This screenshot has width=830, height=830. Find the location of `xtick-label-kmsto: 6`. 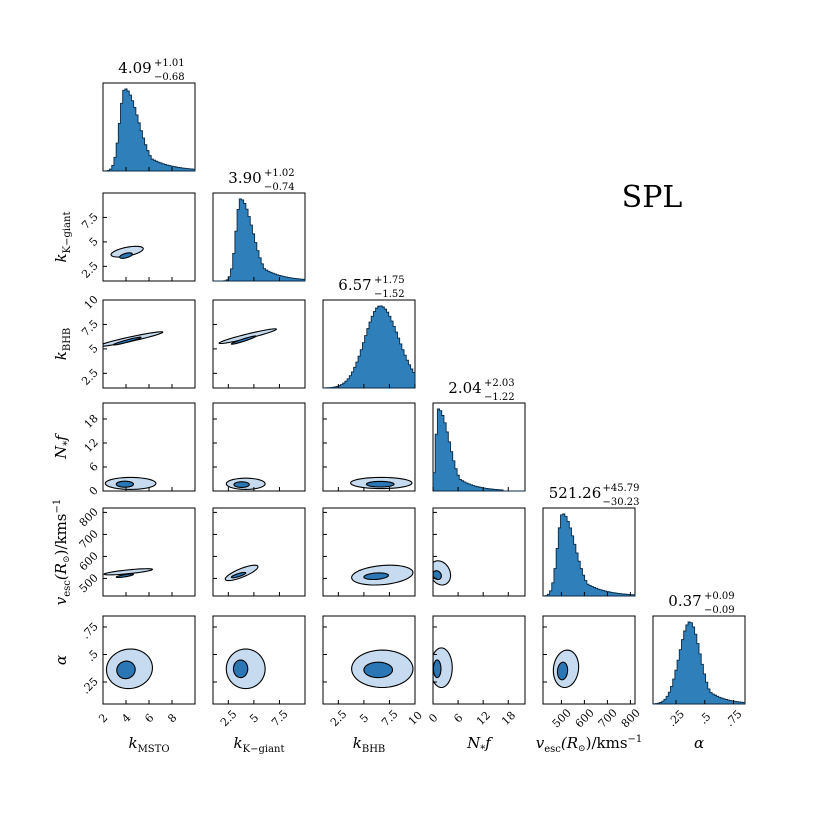

xtick-label-kmsto: 6 is located at coordinates (149, 718).